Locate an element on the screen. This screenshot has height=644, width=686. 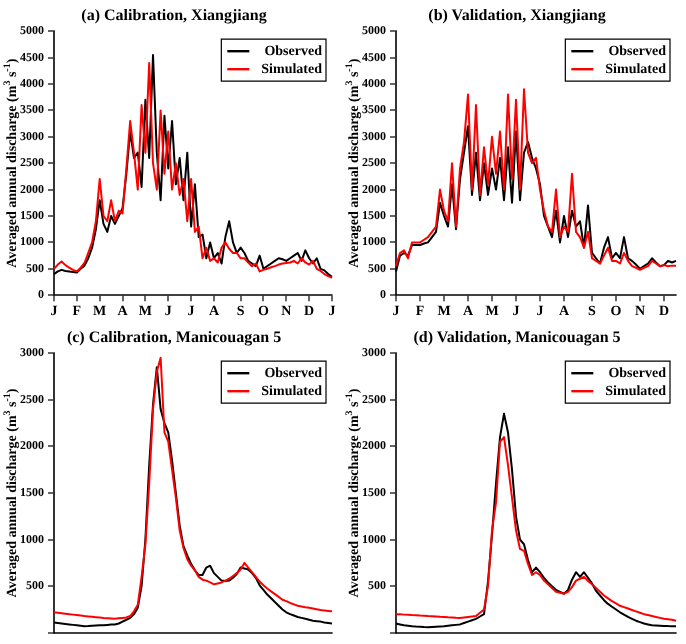
chart-title: (c) Calibration, Manicouagan 5 is located at coordinates (174, 336).